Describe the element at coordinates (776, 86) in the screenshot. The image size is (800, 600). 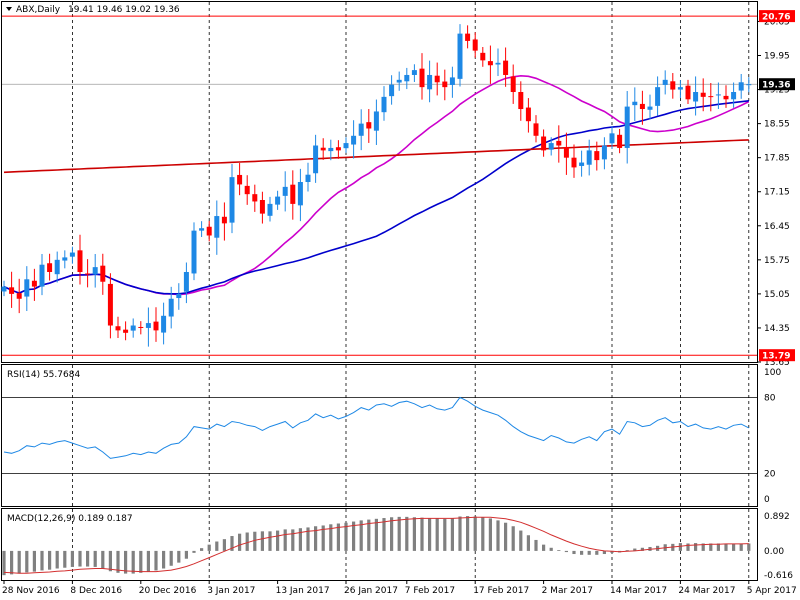
I see `svg-text: 19.36` at that location.